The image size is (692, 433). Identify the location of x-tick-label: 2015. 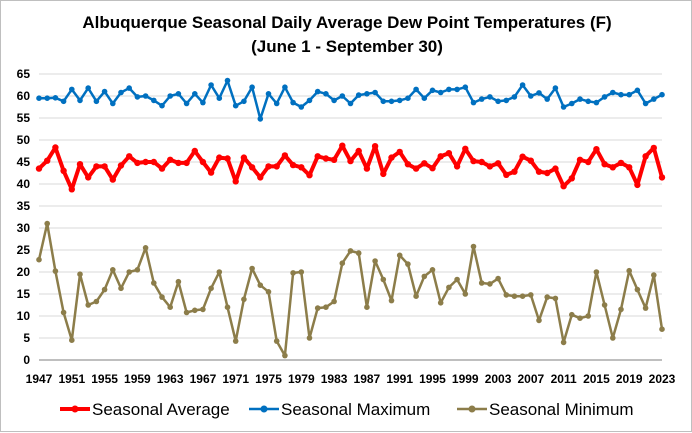
(596, 379).